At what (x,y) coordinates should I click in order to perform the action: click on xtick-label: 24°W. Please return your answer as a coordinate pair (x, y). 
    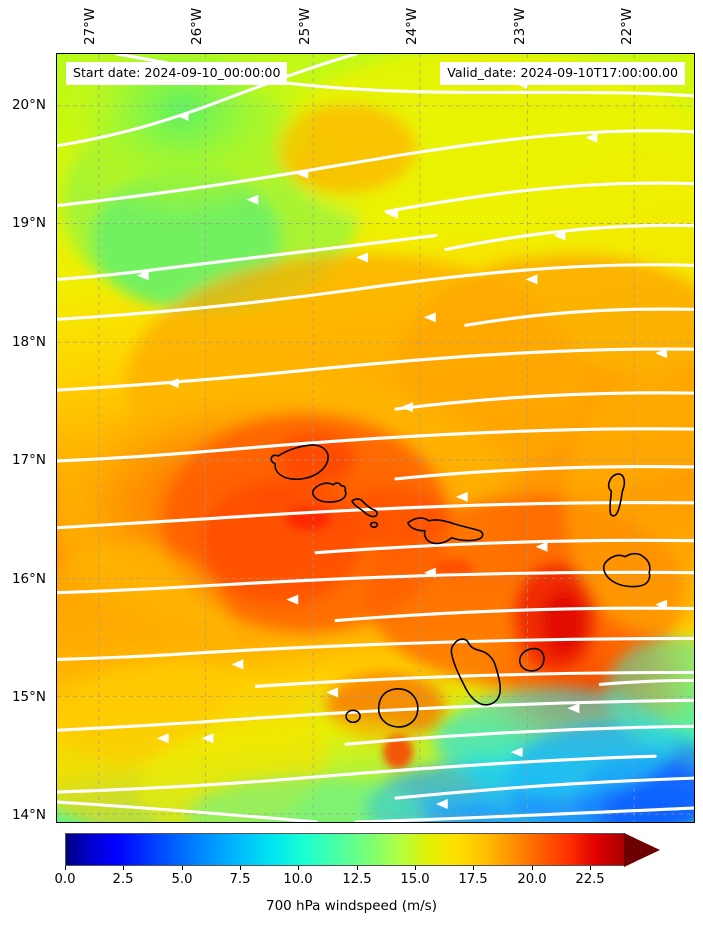
    Looking at the image, I should click on (412, 26).